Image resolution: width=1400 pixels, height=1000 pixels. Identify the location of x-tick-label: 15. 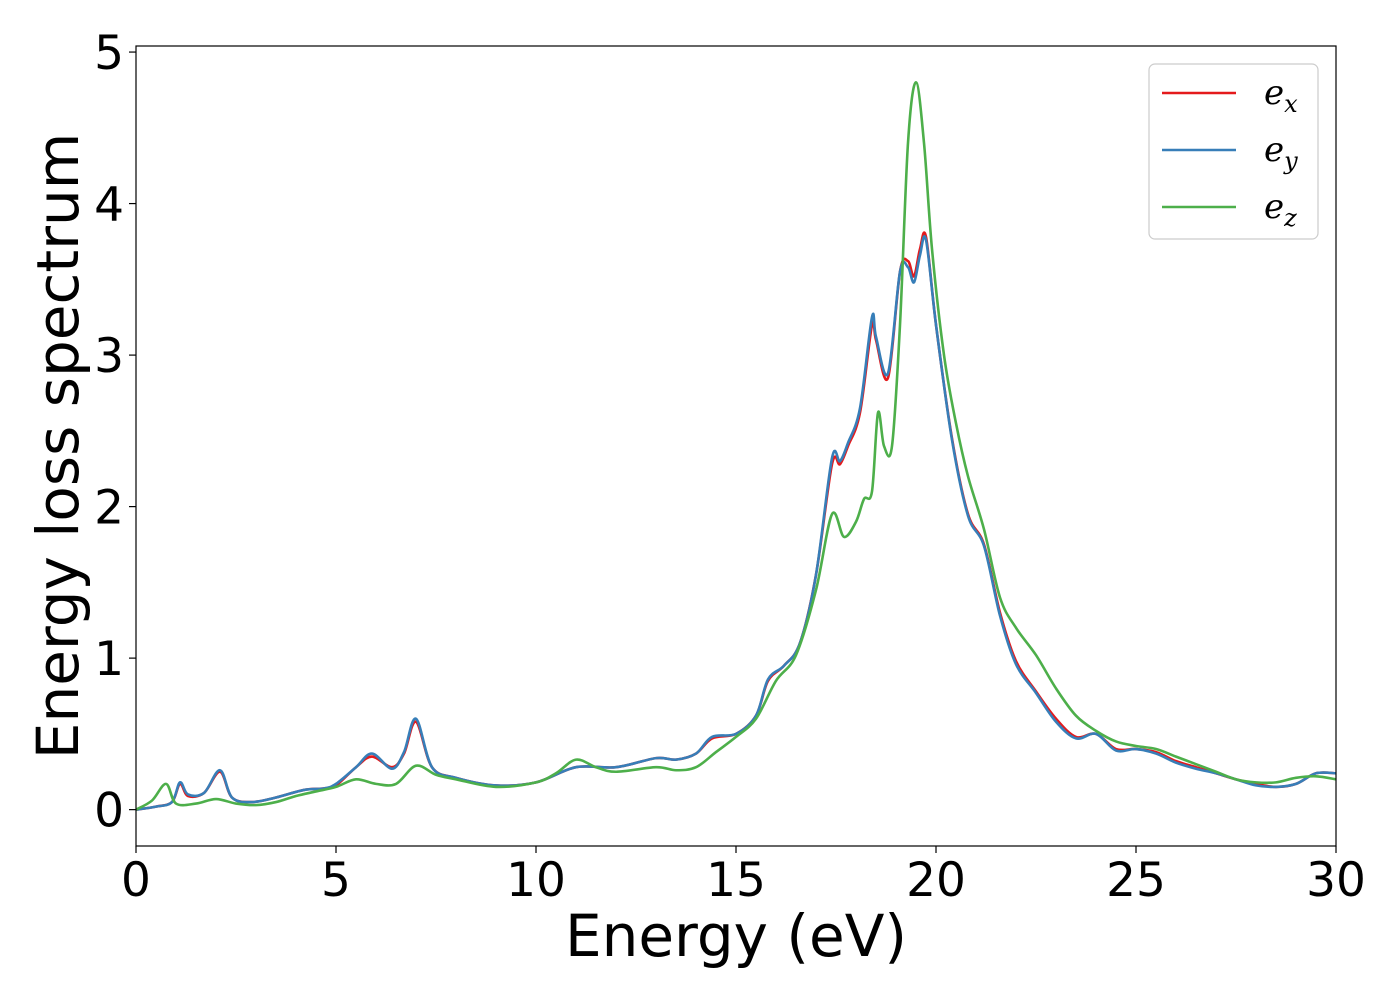
(736, 880).